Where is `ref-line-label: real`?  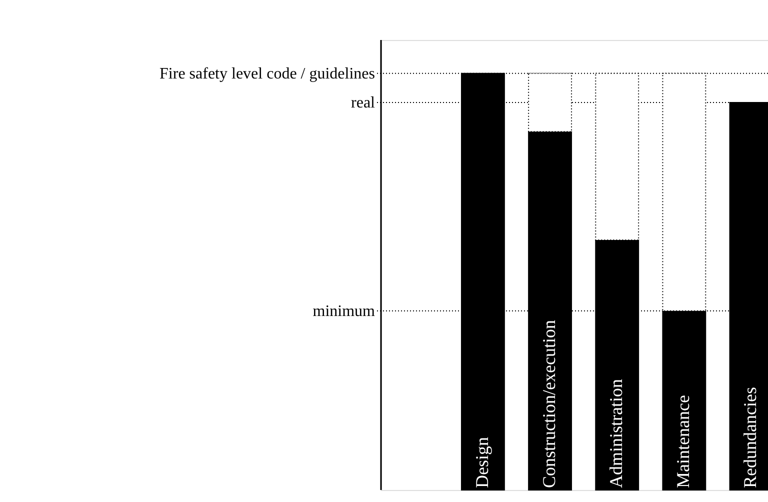
ref-line-label: real is located at coordinates (363, 103).